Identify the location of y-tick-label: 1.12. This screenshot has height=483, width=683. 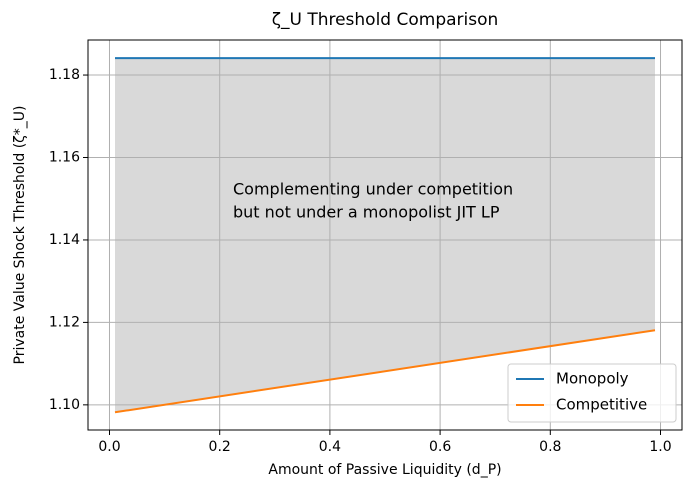
(64, 322).